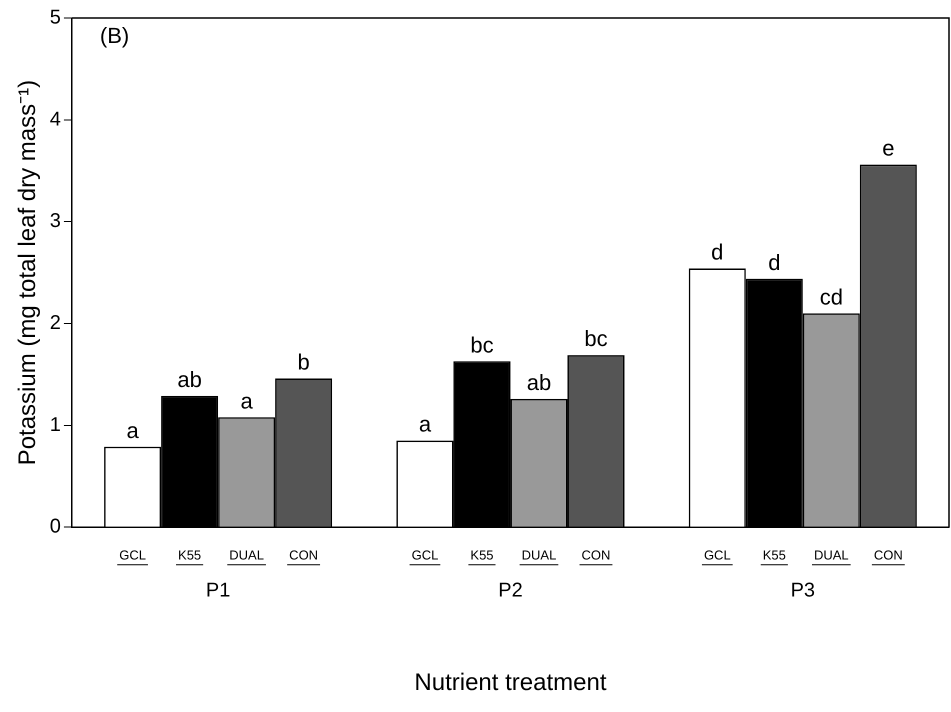  What do you see at coordinates (803, 591) in the screenshot?
I see `x-tick-label: P3` at bounding box center [803, 591].